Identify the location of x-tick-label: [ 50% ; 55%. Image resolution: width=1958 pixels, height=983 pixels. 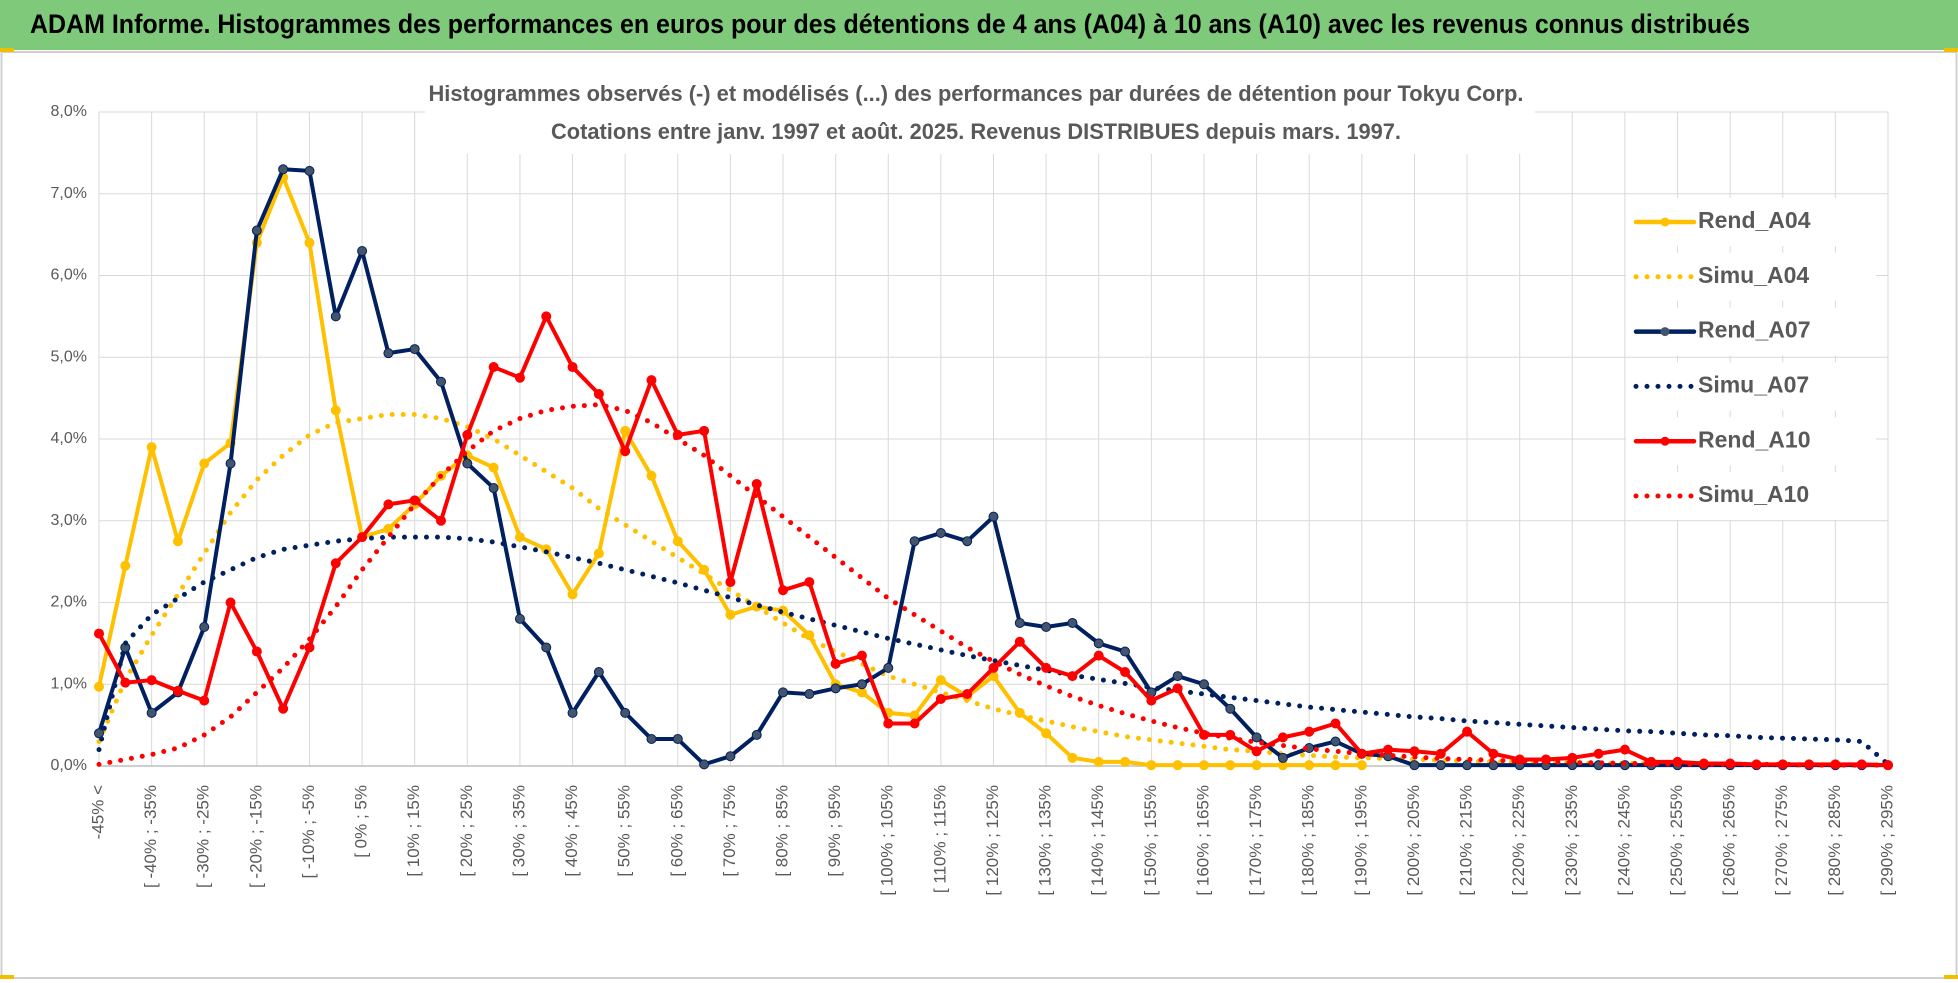
(624, 831).